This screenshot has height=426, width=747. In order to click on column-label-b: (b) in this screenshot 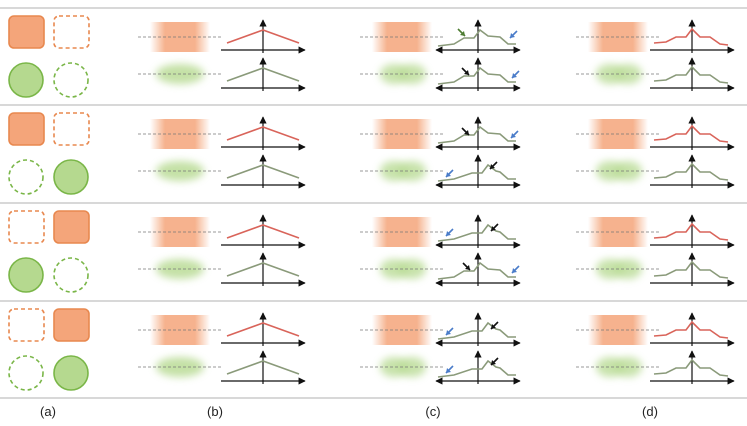, I will do `click(215, 411)`.